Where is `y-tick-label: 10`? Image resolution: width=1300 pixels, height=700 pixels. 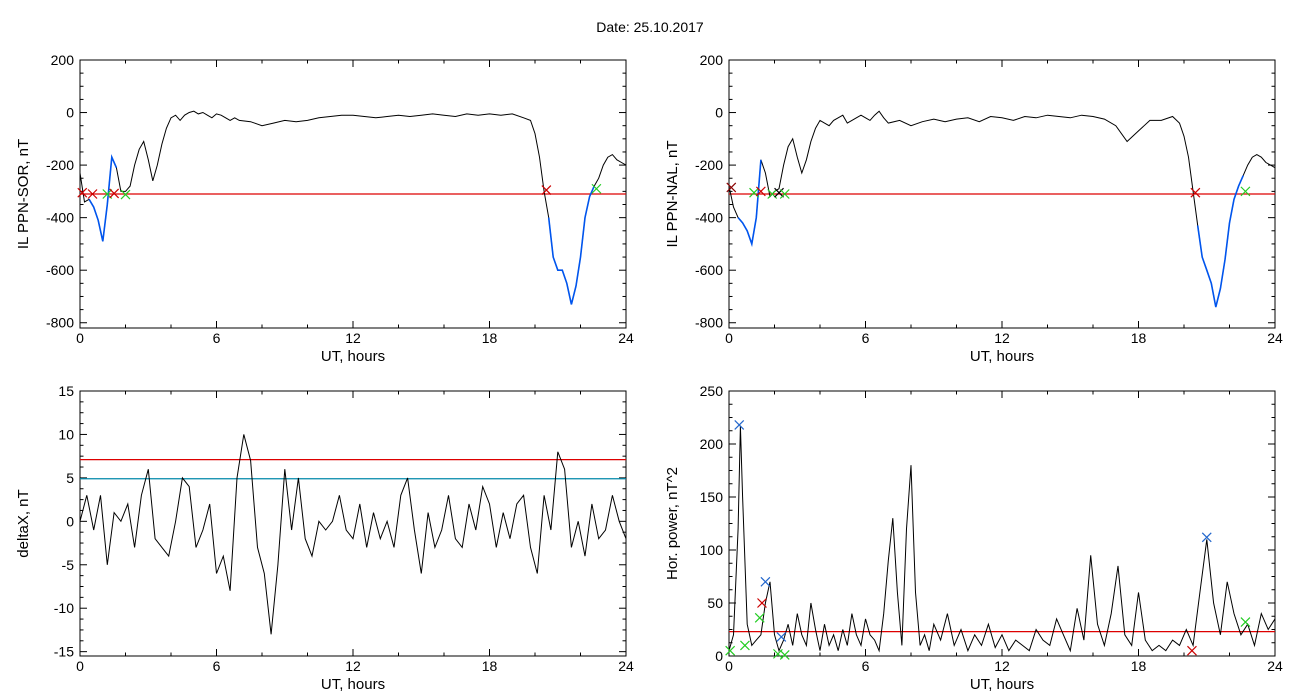 y-tick-label: 10 is located at coordinates (66, 434).